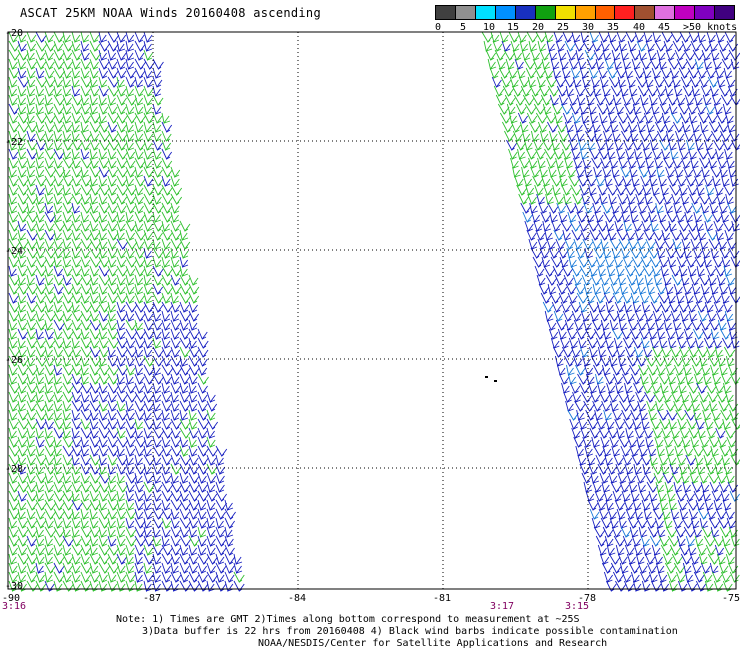 The image size is (740, 650). I want to click on legend-swatch, so click(545, 12).